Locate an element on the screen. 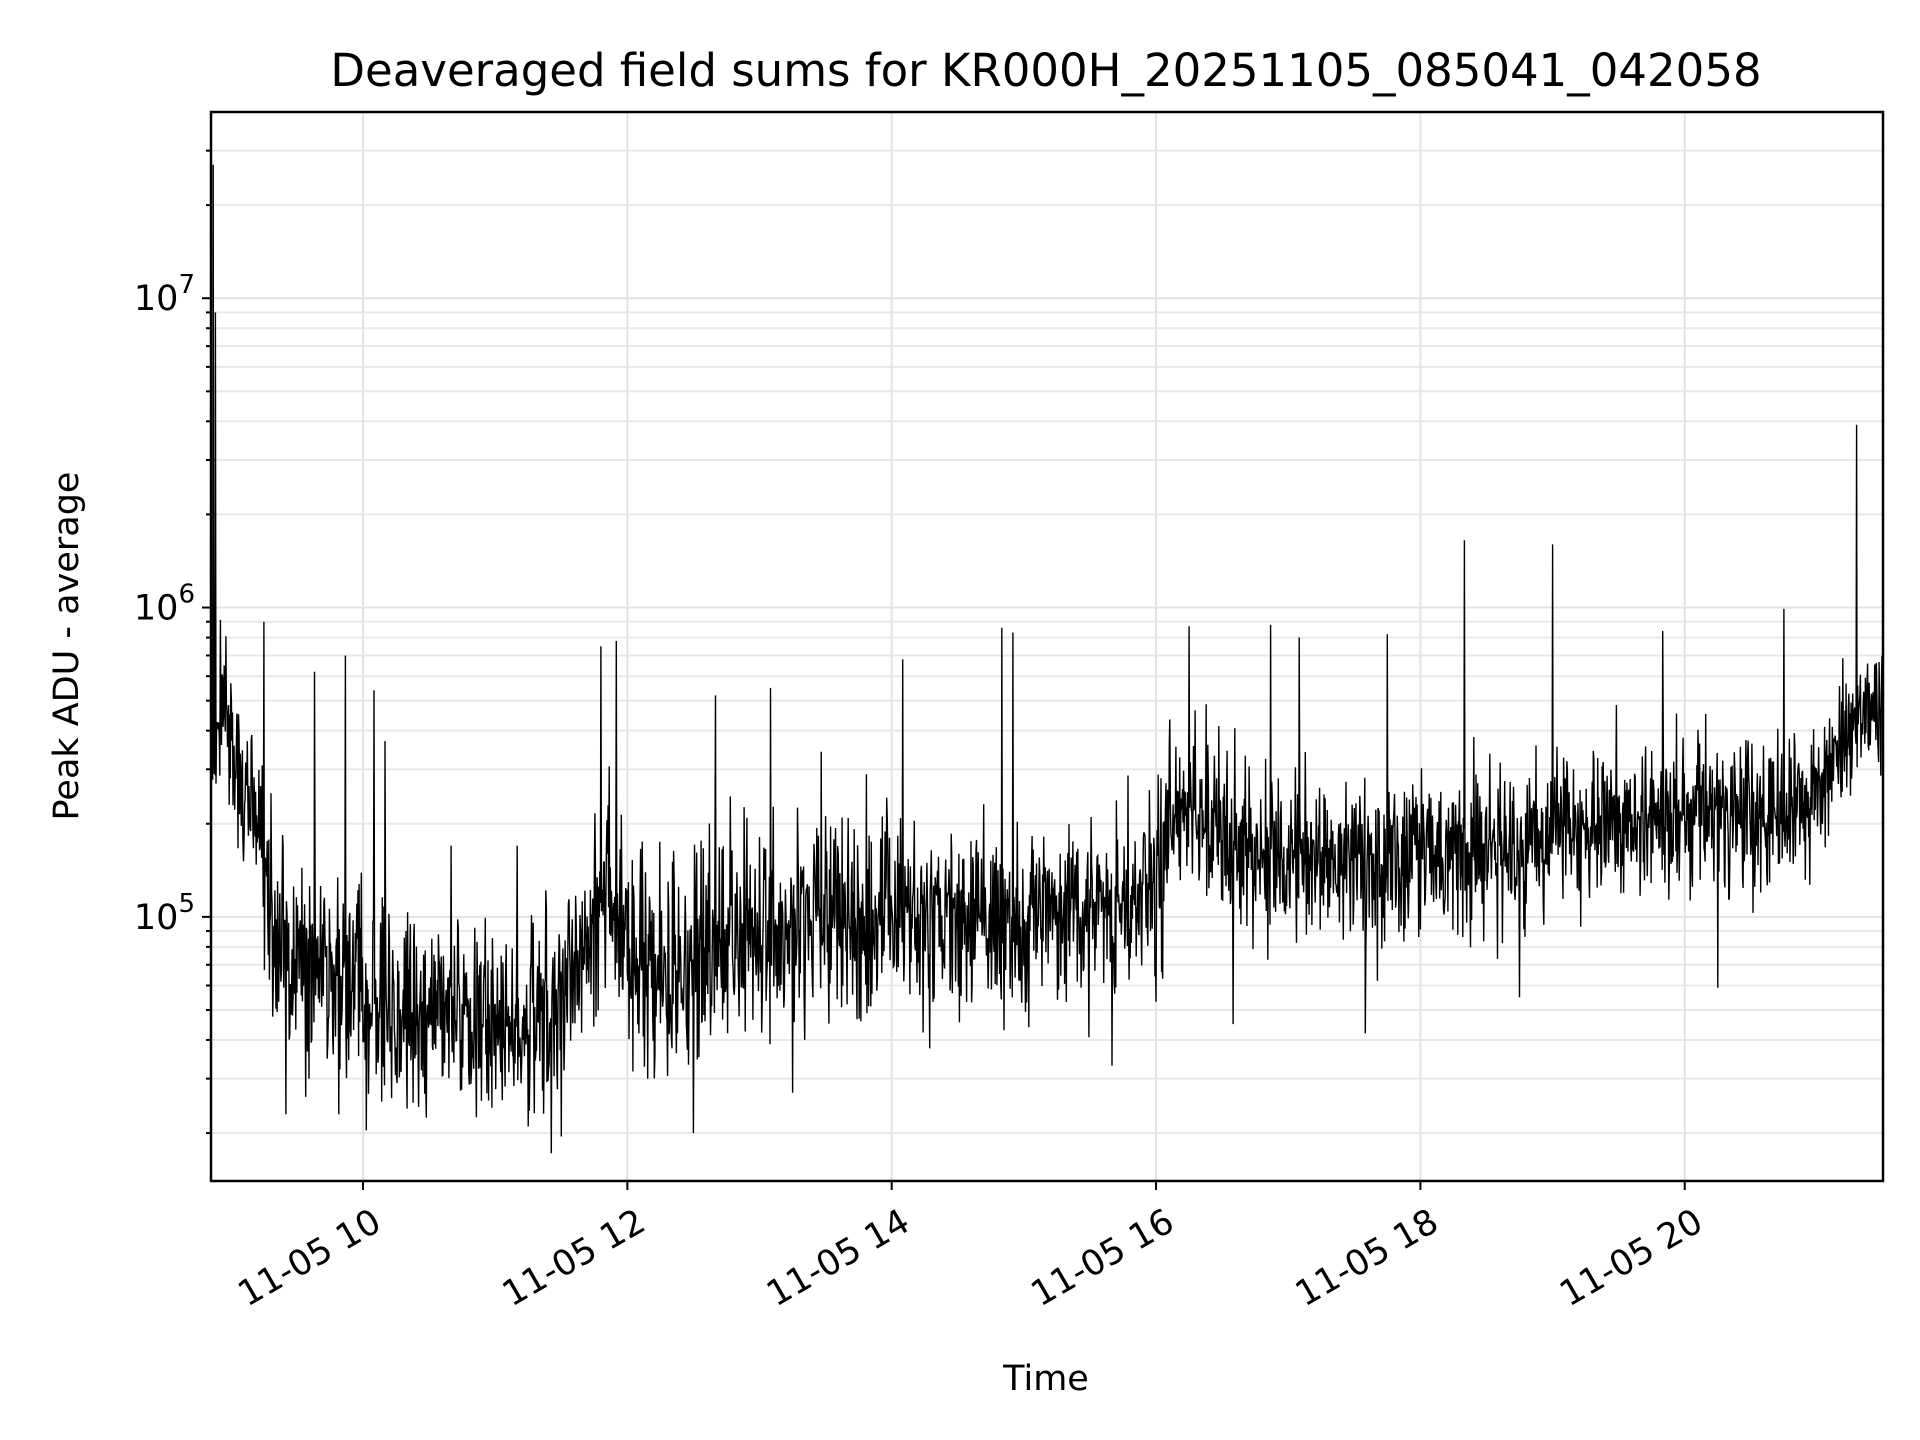 The width and height of the screenshot is (1920, 1440). y-tick-label: 10⁷ is located at coordinates (164, 294).